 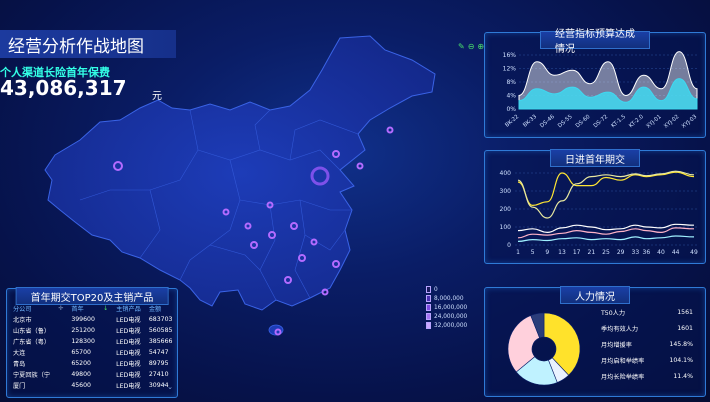 I want to click on x-tick-label: 17, so click(x=577, y=252).